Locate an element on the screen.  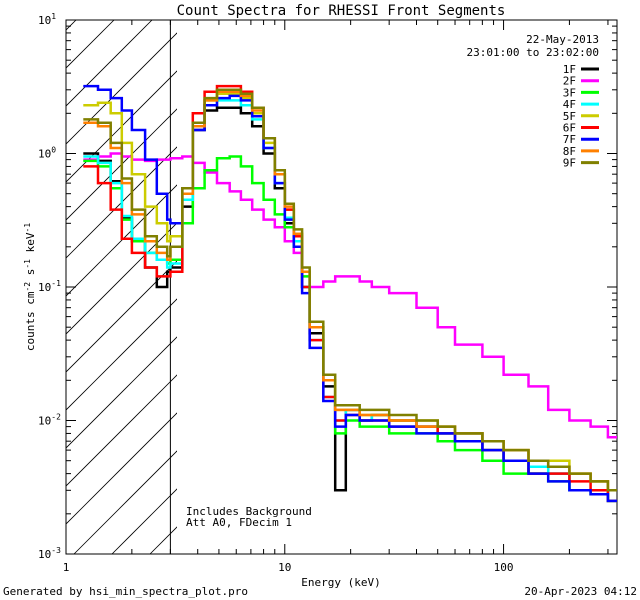
x-tick-label: 100 is located at coordinates (504, 567).